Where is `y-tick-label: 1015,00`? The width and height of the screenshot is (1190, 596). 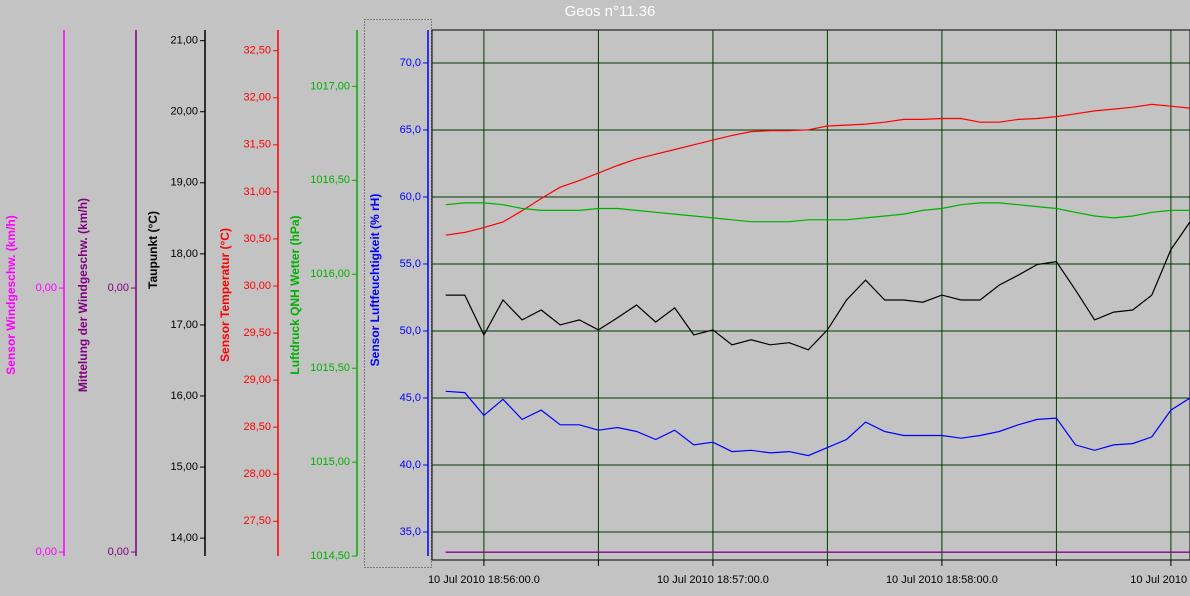 y-tick-label: 1015,00 is located at coordinates (330, 462).